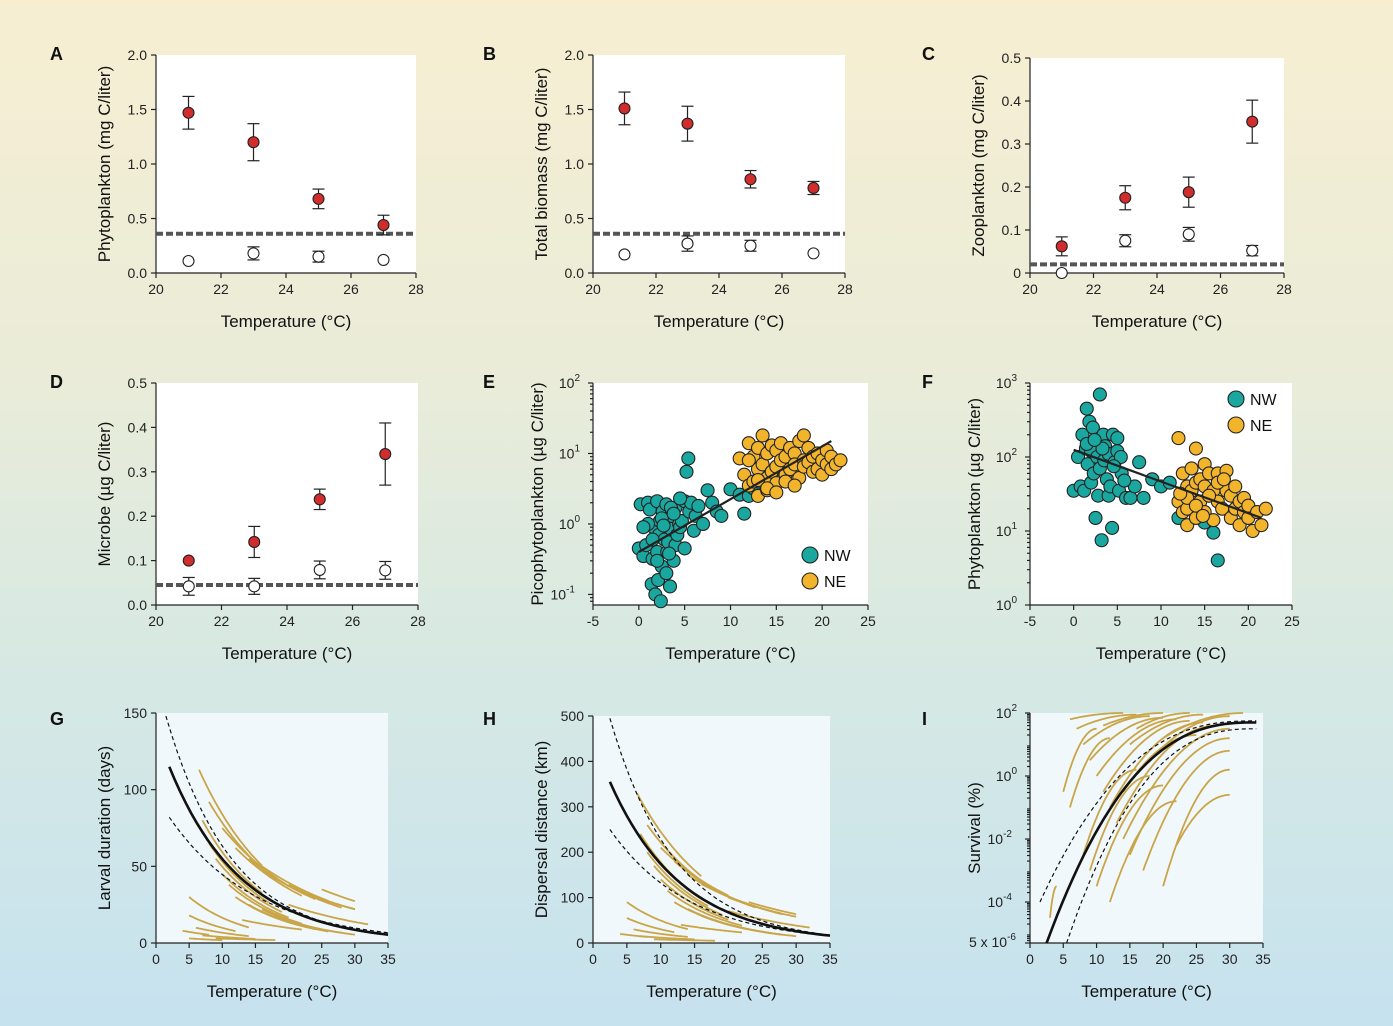 The image size is (1393, 1026). I want to click on x-tick-label: 5, so click(685, 621).